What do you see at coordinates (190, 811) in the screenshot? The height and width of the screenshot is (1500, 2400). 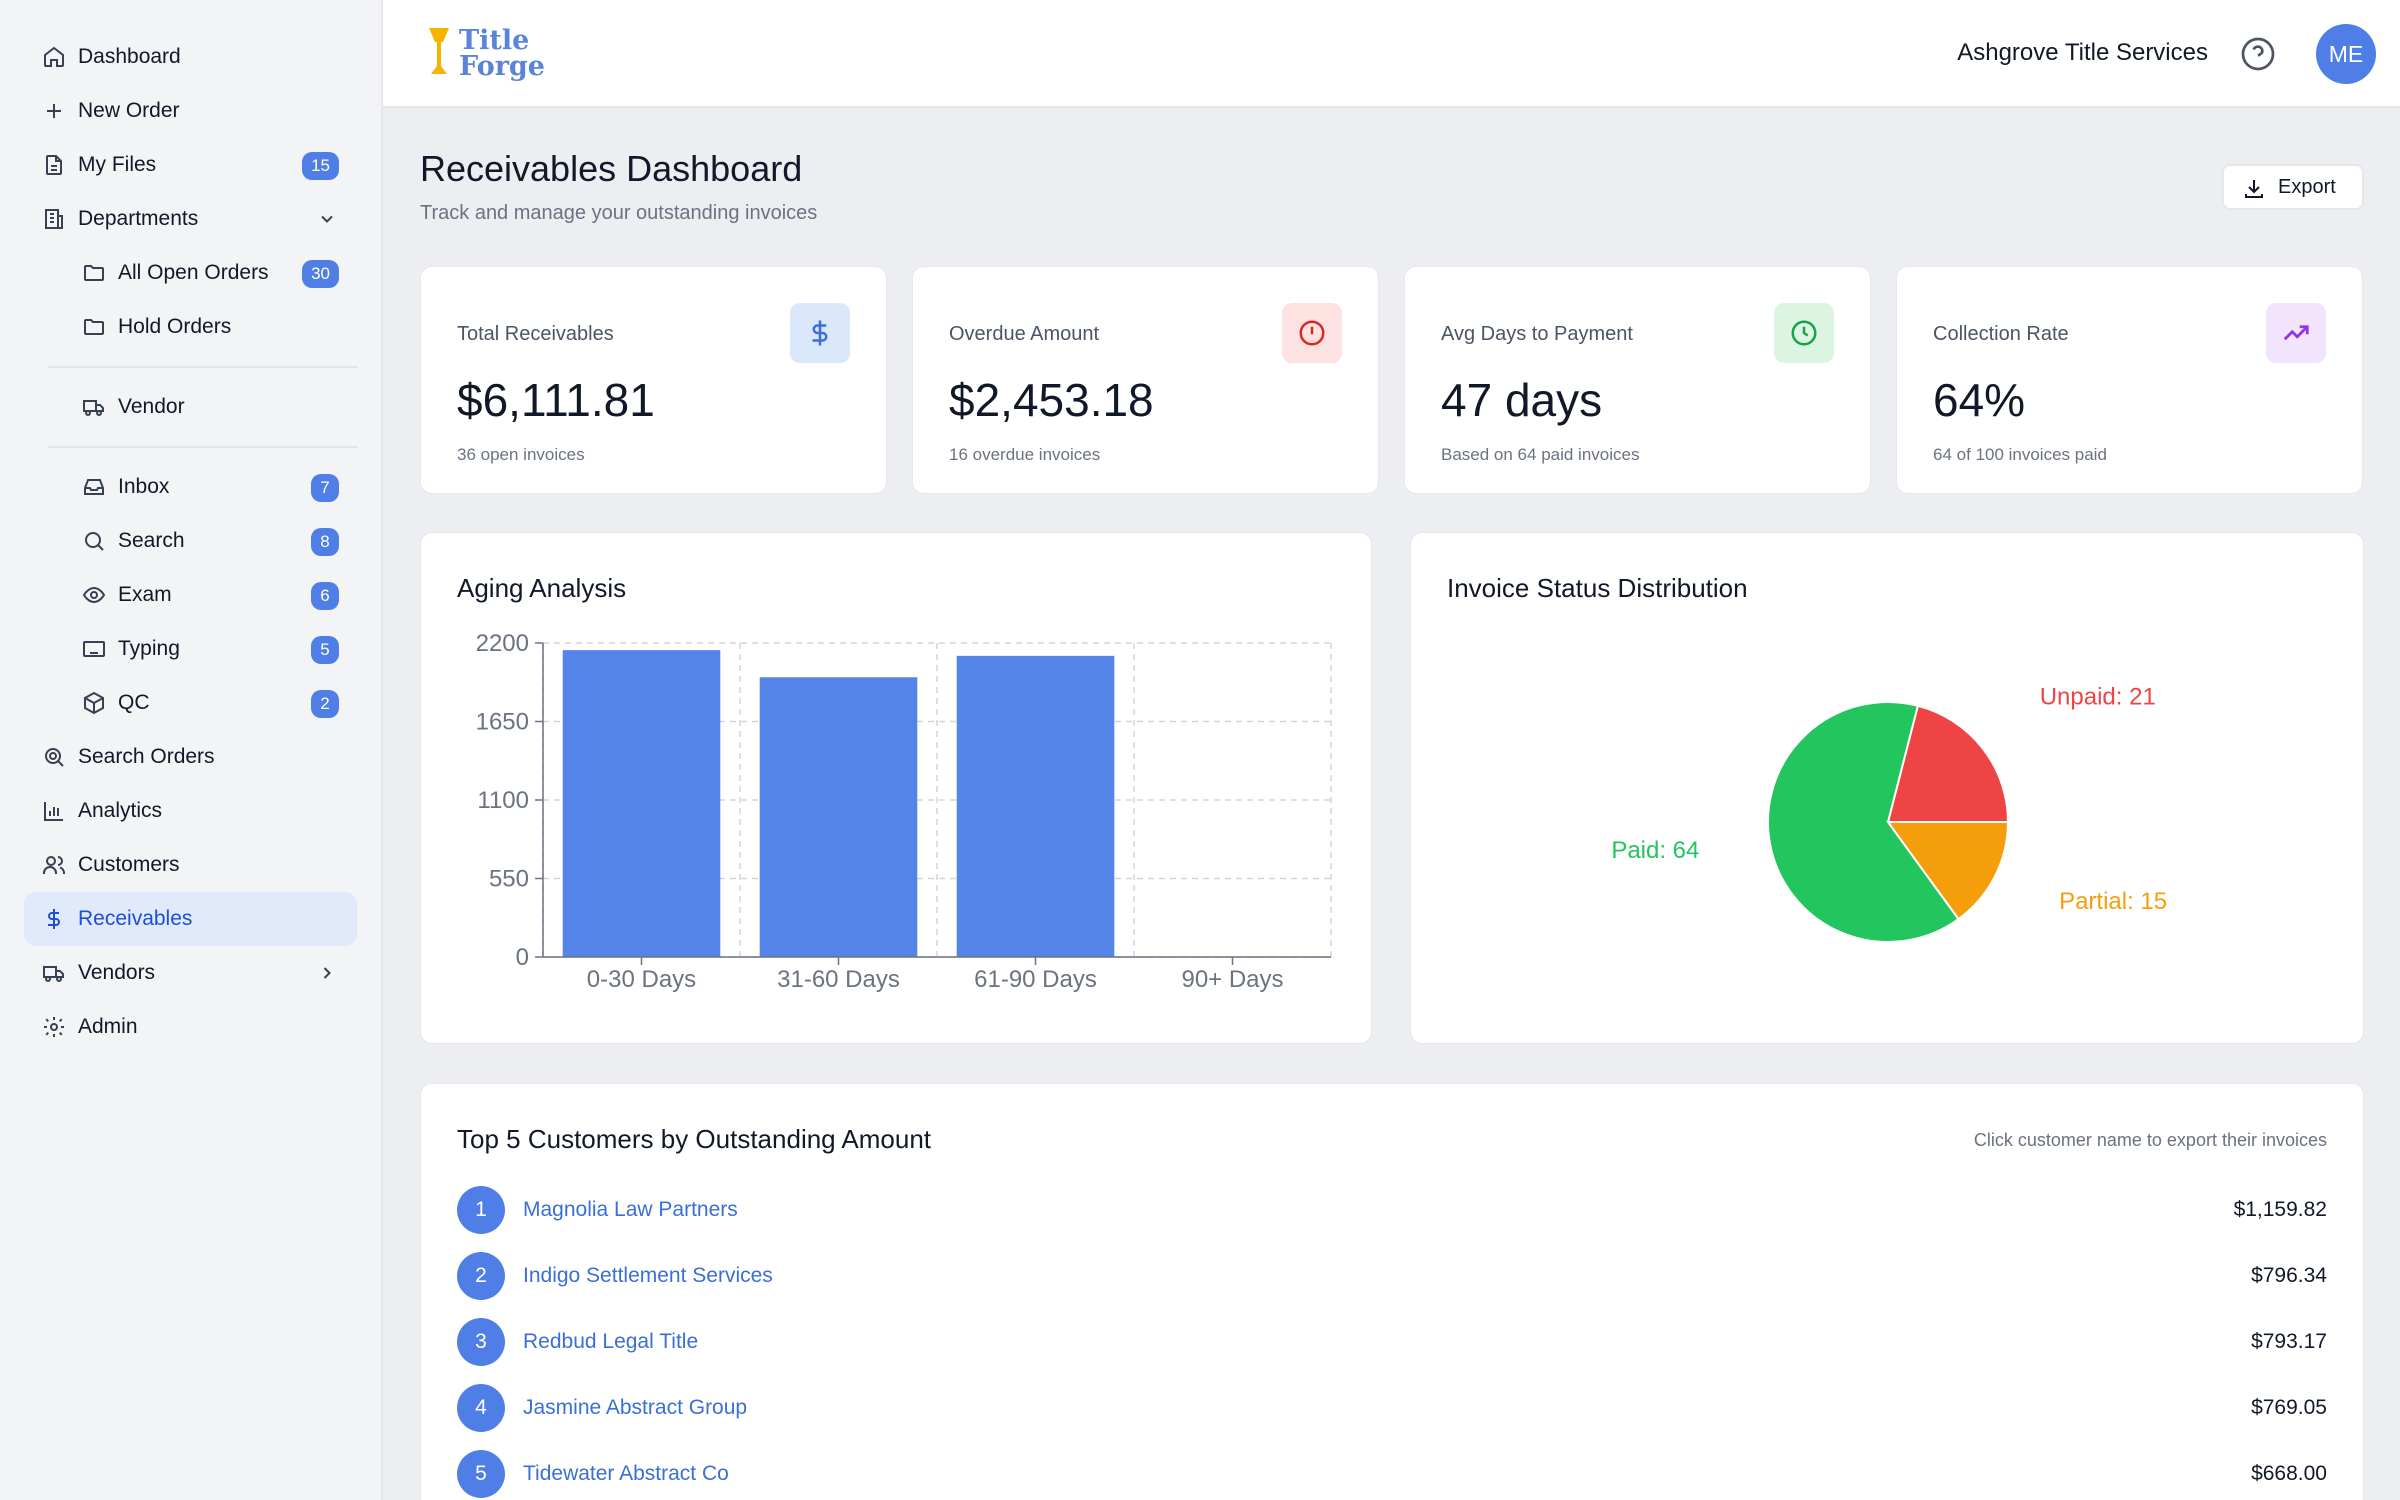 I see `sidebar-item-analytics: Analytics` at bounding box center [190, 811].